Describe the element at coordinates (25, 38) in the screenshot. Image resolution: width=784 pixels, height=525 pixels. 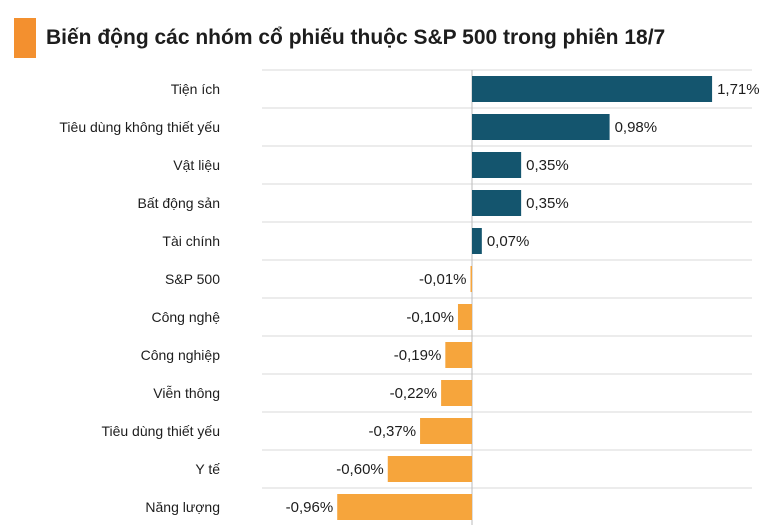
I see `title-accent-bar` at that location.